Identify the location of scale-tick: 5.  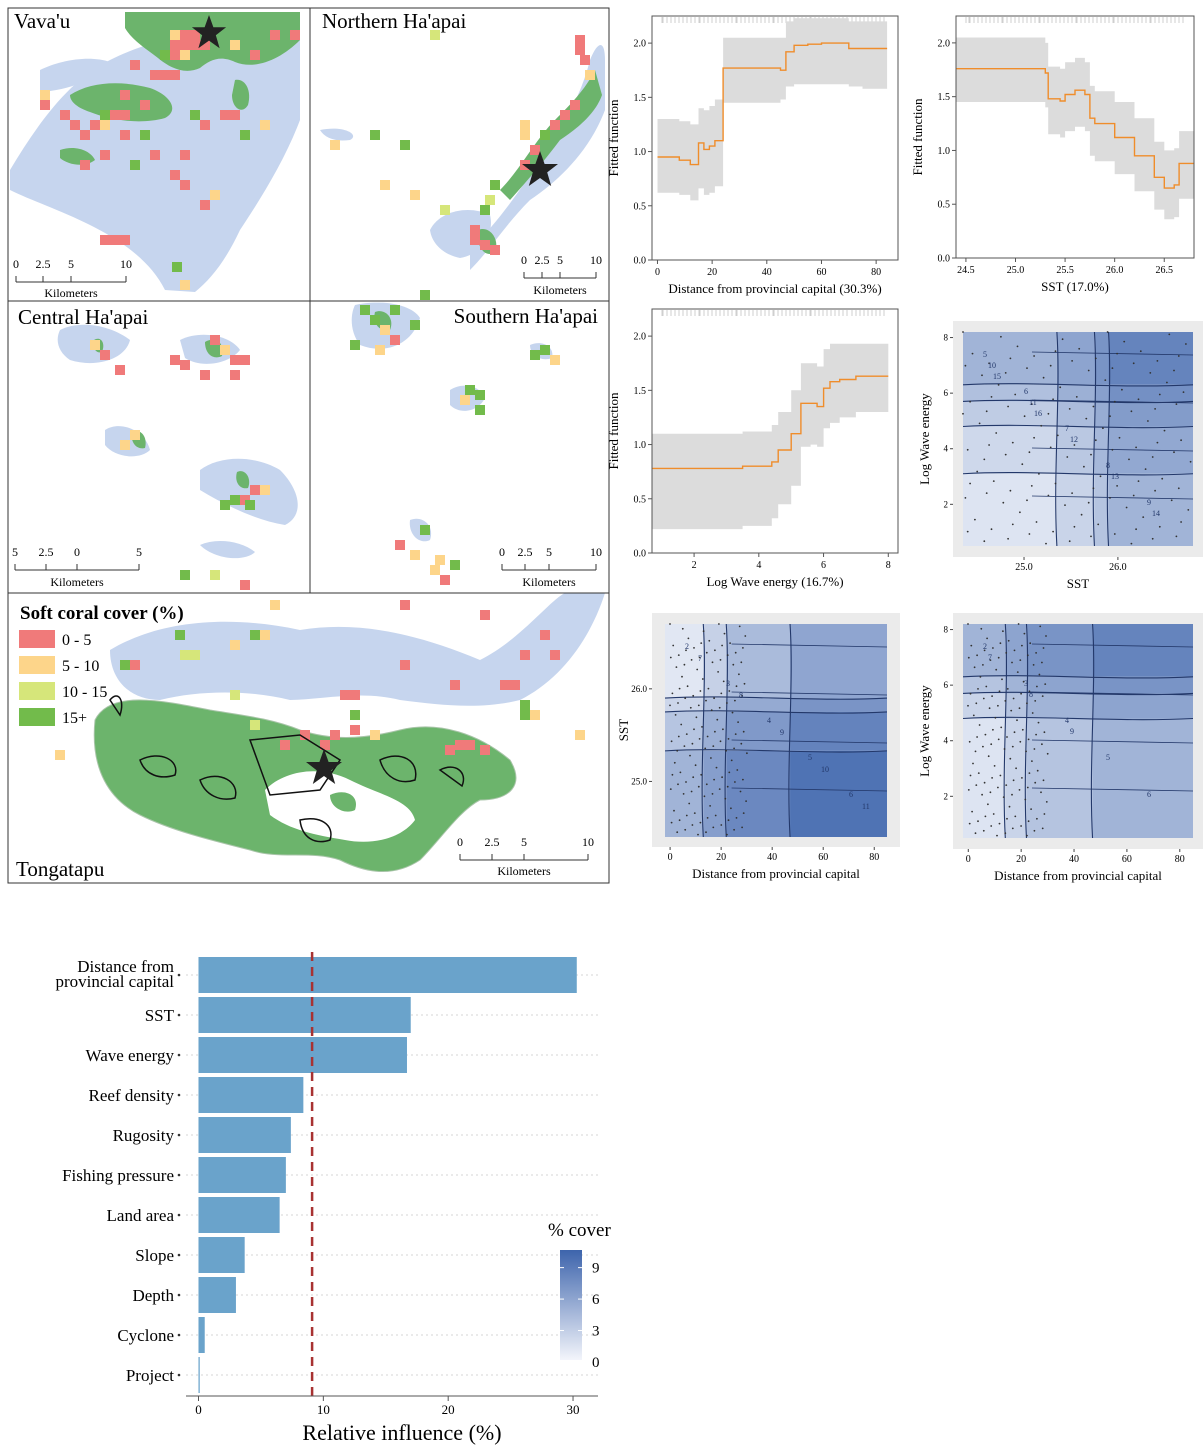
(71, 264).